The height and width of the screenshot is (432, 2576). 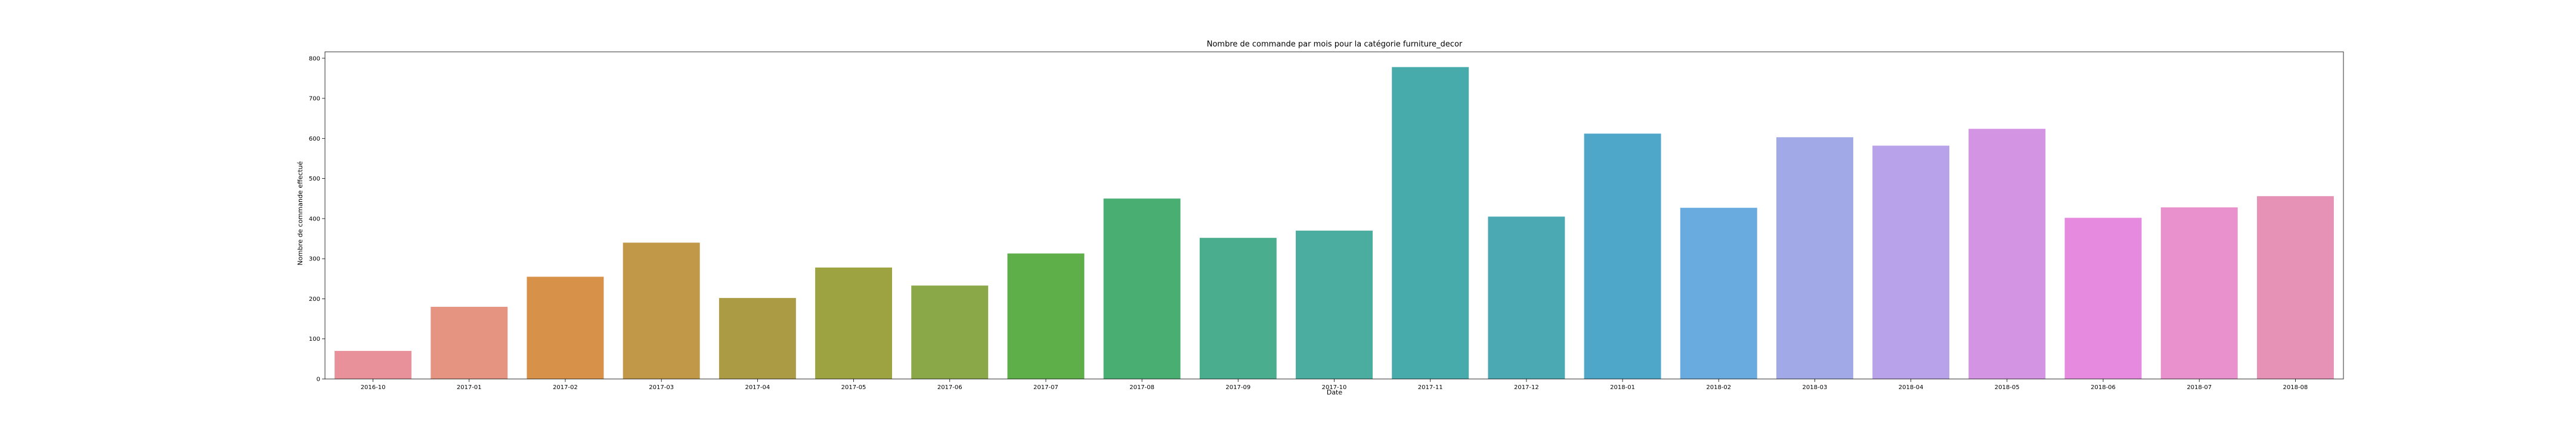 What do you see at coordinates (315, 219) in the screenshot?
I see `y-tick-label: 400` at bounding box center [315, 219].